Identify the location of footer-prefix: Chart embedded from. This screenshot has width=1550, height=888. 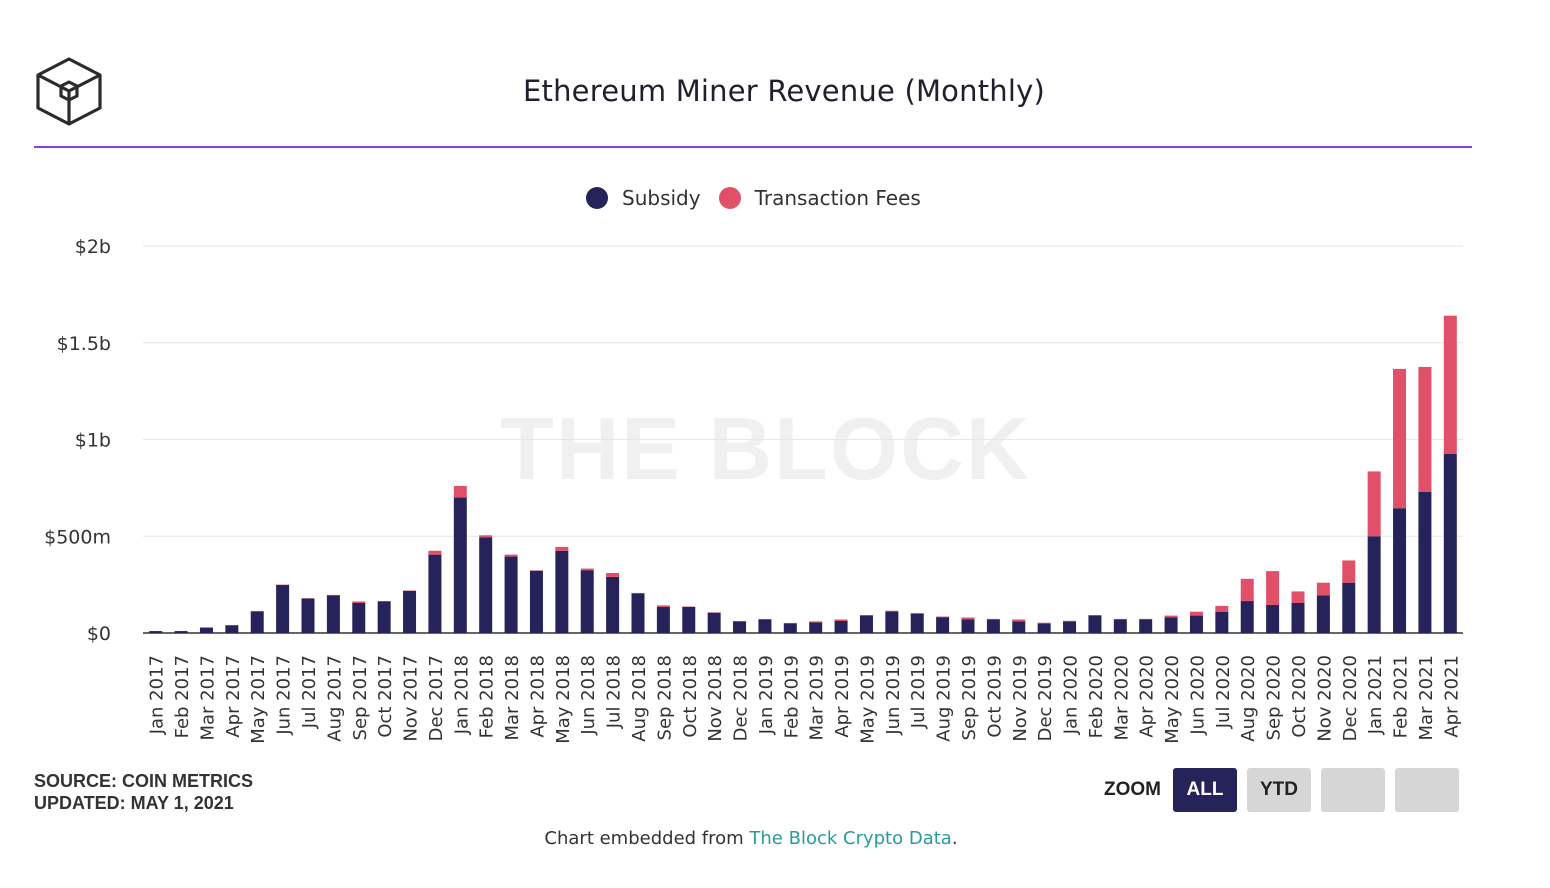
(647, 838).